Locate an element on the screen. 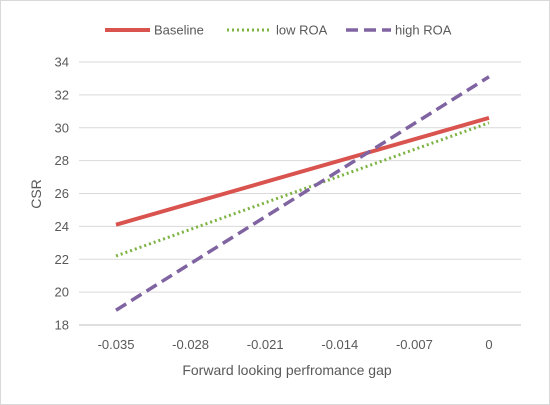 Image resolution: width=550 pixels, height=405 pixels. y-tick-label: 30 is located at coordinates (62, 127).